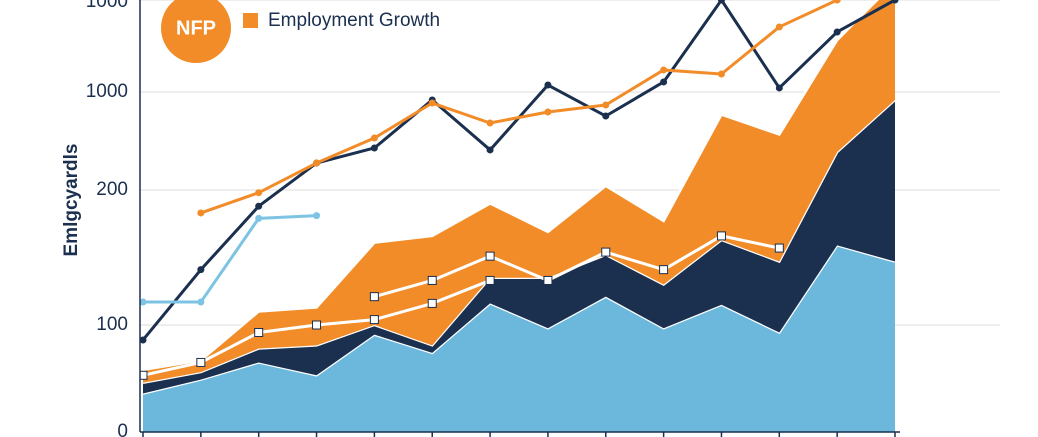  What do you see at coordinates (250, 20) in the screenshot?
I see `legend-swatch` at bounding box center [250, 20].